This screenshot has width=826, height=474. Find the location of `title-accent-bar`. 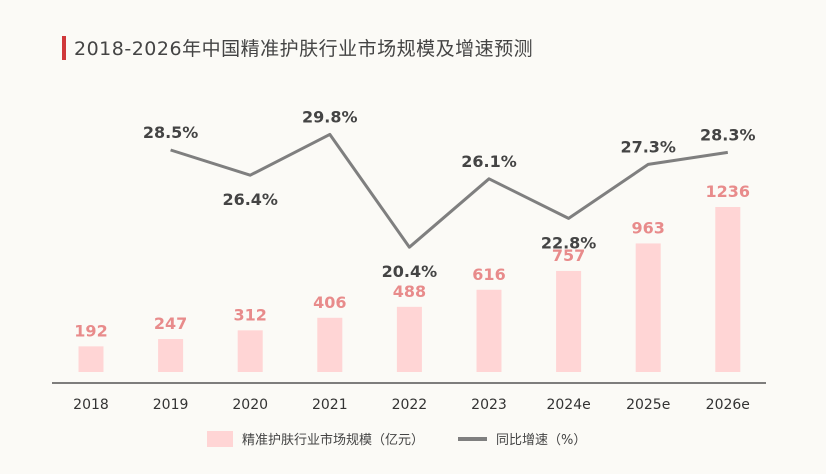

title-accent-bar is located at coordinates (64, 48).